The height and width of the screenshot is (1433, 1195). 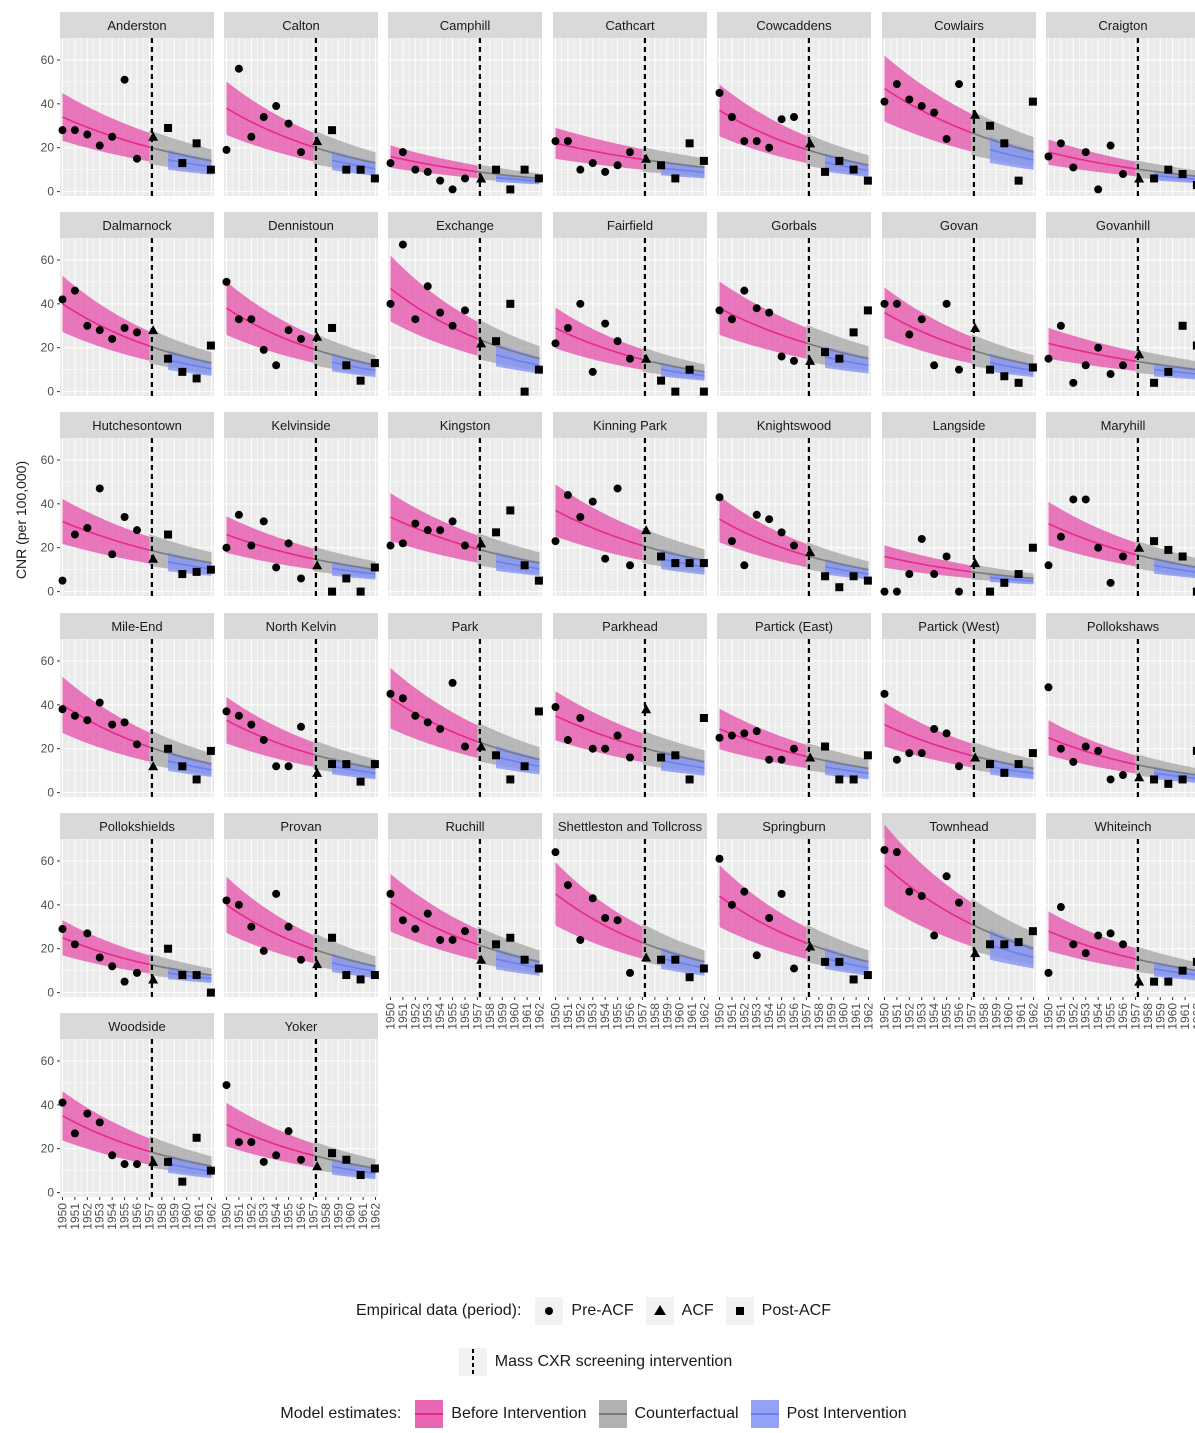 I want to click on x-tick-label: 1957, so click(x=642, y=1016).